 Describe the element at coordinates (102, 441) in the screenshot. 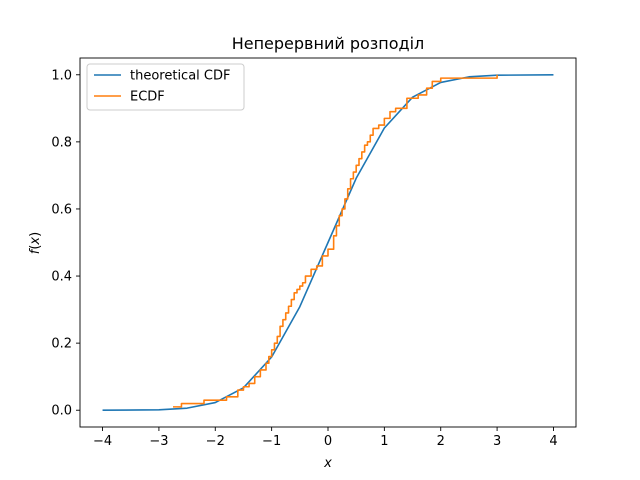

I see `x-tick-label: −4` at that location.